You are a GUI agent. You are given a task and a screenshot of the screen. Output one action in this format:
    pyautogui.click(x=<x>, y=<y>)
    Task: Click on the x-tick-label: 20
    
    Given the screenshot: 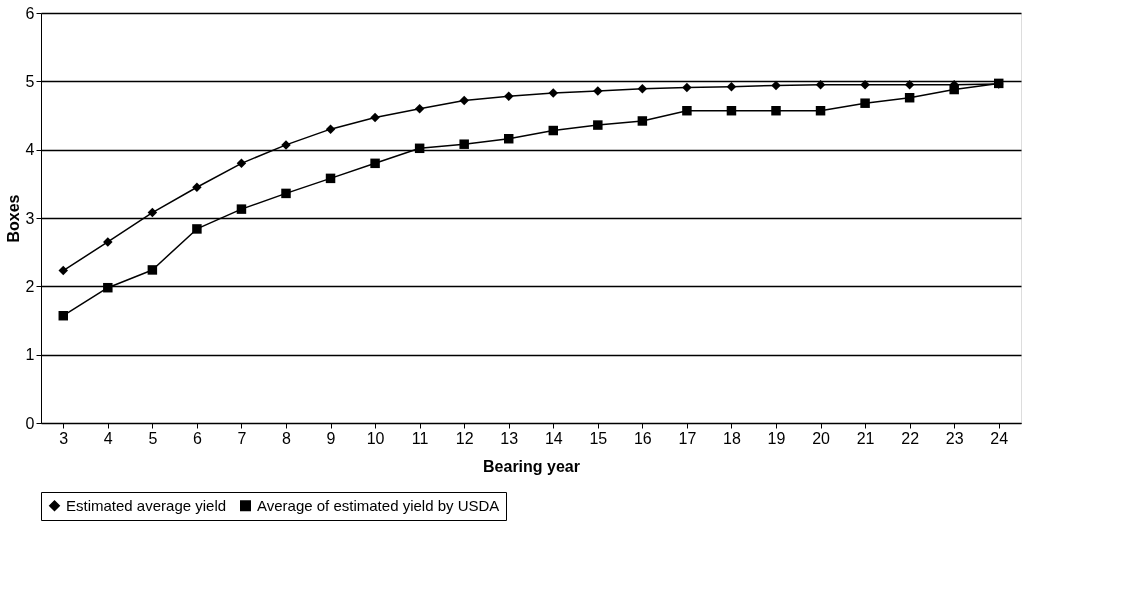 What is the action you would take?
    pyautogui.click(x=821, y=438)
    